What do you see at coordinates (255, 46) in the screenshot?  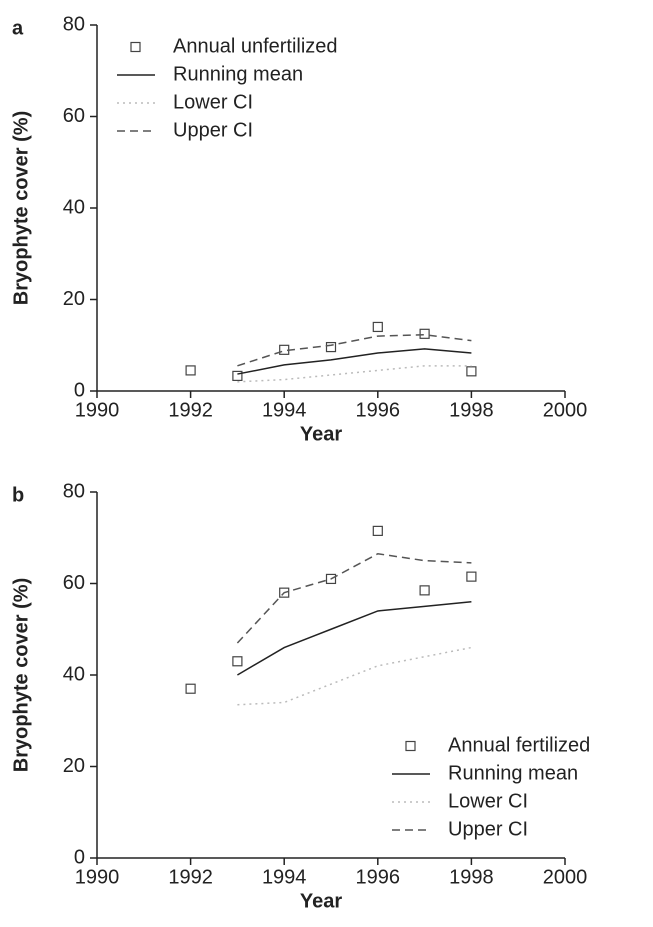 I see `legend-label: Annual unfertilized` at bounding box center [255, 46].